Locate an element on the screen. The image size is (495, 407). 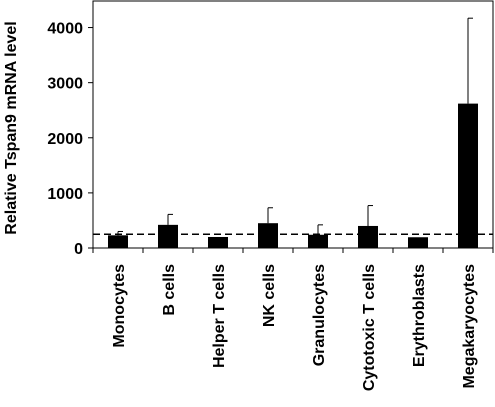
y-tick-label: 0 is located at coordinates (78, 249).